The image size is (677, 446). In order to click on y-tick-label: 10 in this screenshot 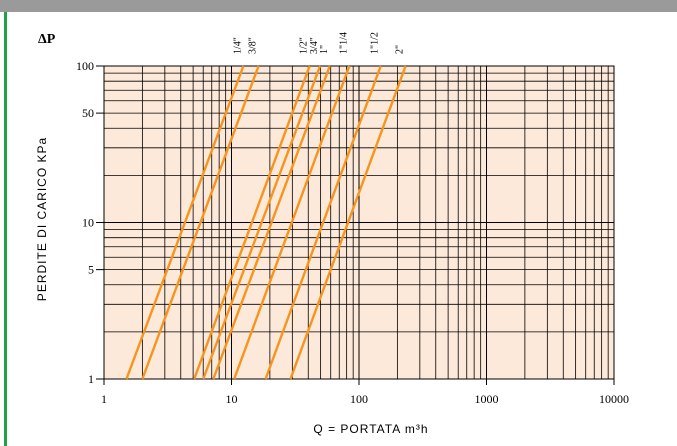, I will do `click(88, 223)`.